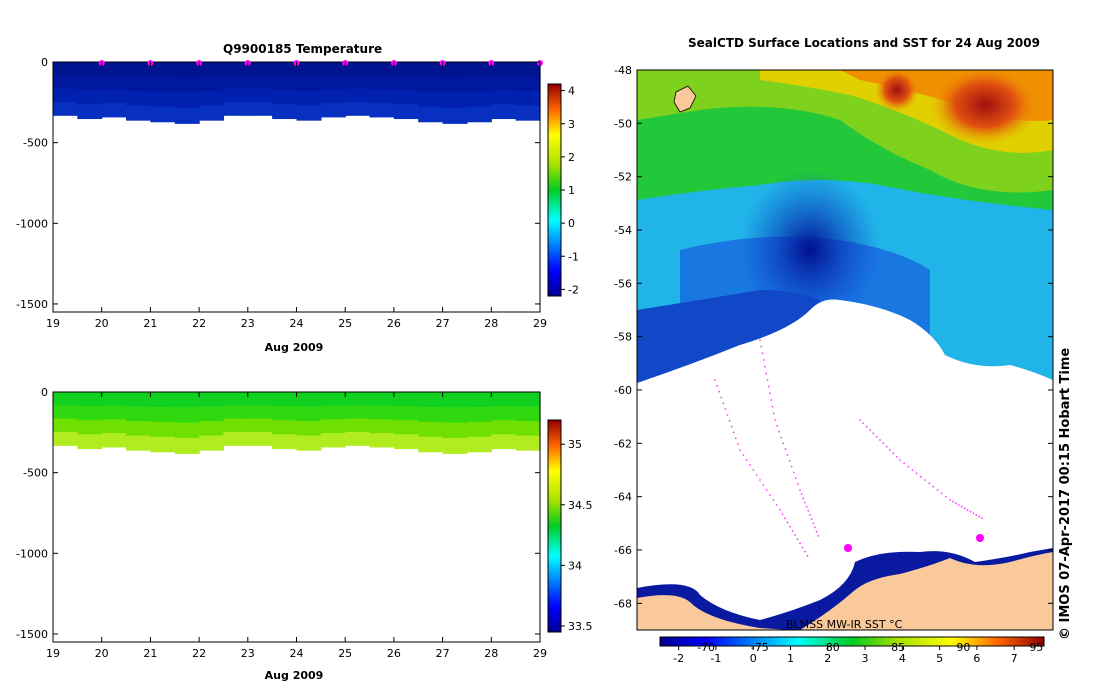 Image resolution: width=1099 pixels, height=700 pixels. What do you see at coordinates (573, 289) in the screenshot?
I see `colorbar-tick-label: -2` at bounding box center [573, 289].